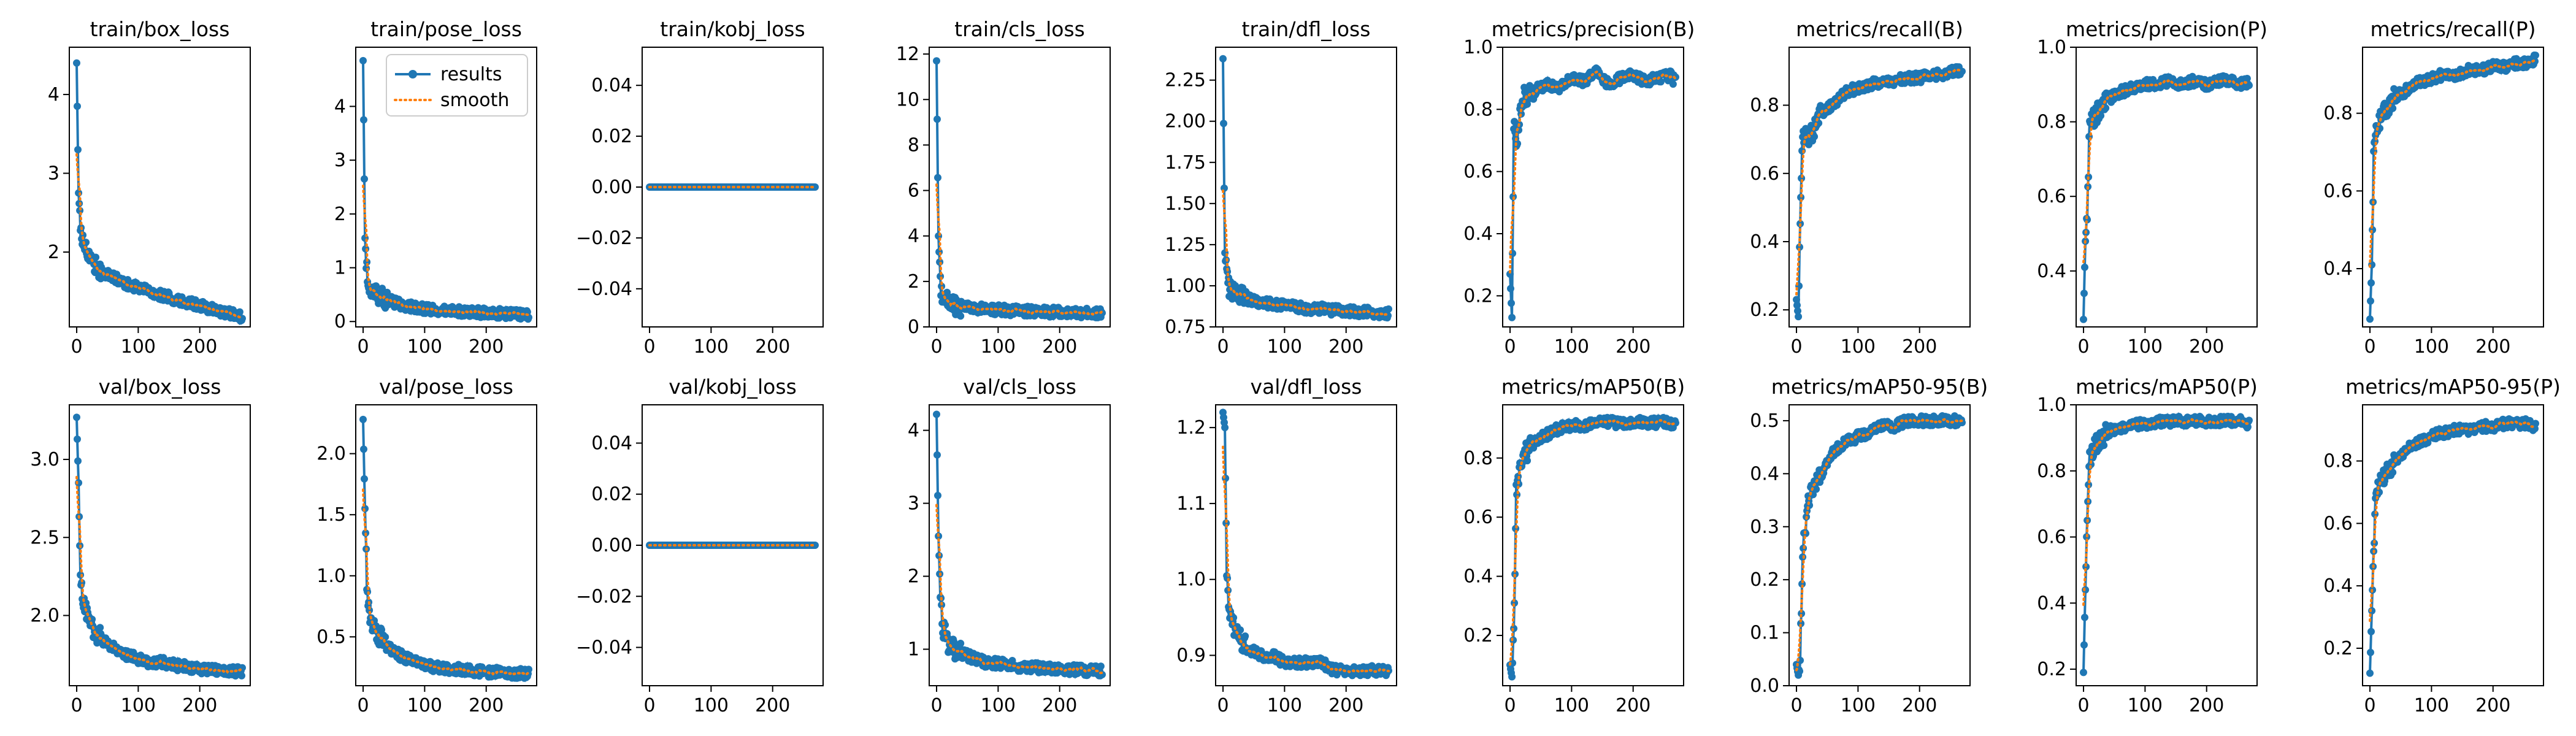 The image size is (2576, 736). I want to click on panel-title: metrics/recall(B), so click(1879, 29).